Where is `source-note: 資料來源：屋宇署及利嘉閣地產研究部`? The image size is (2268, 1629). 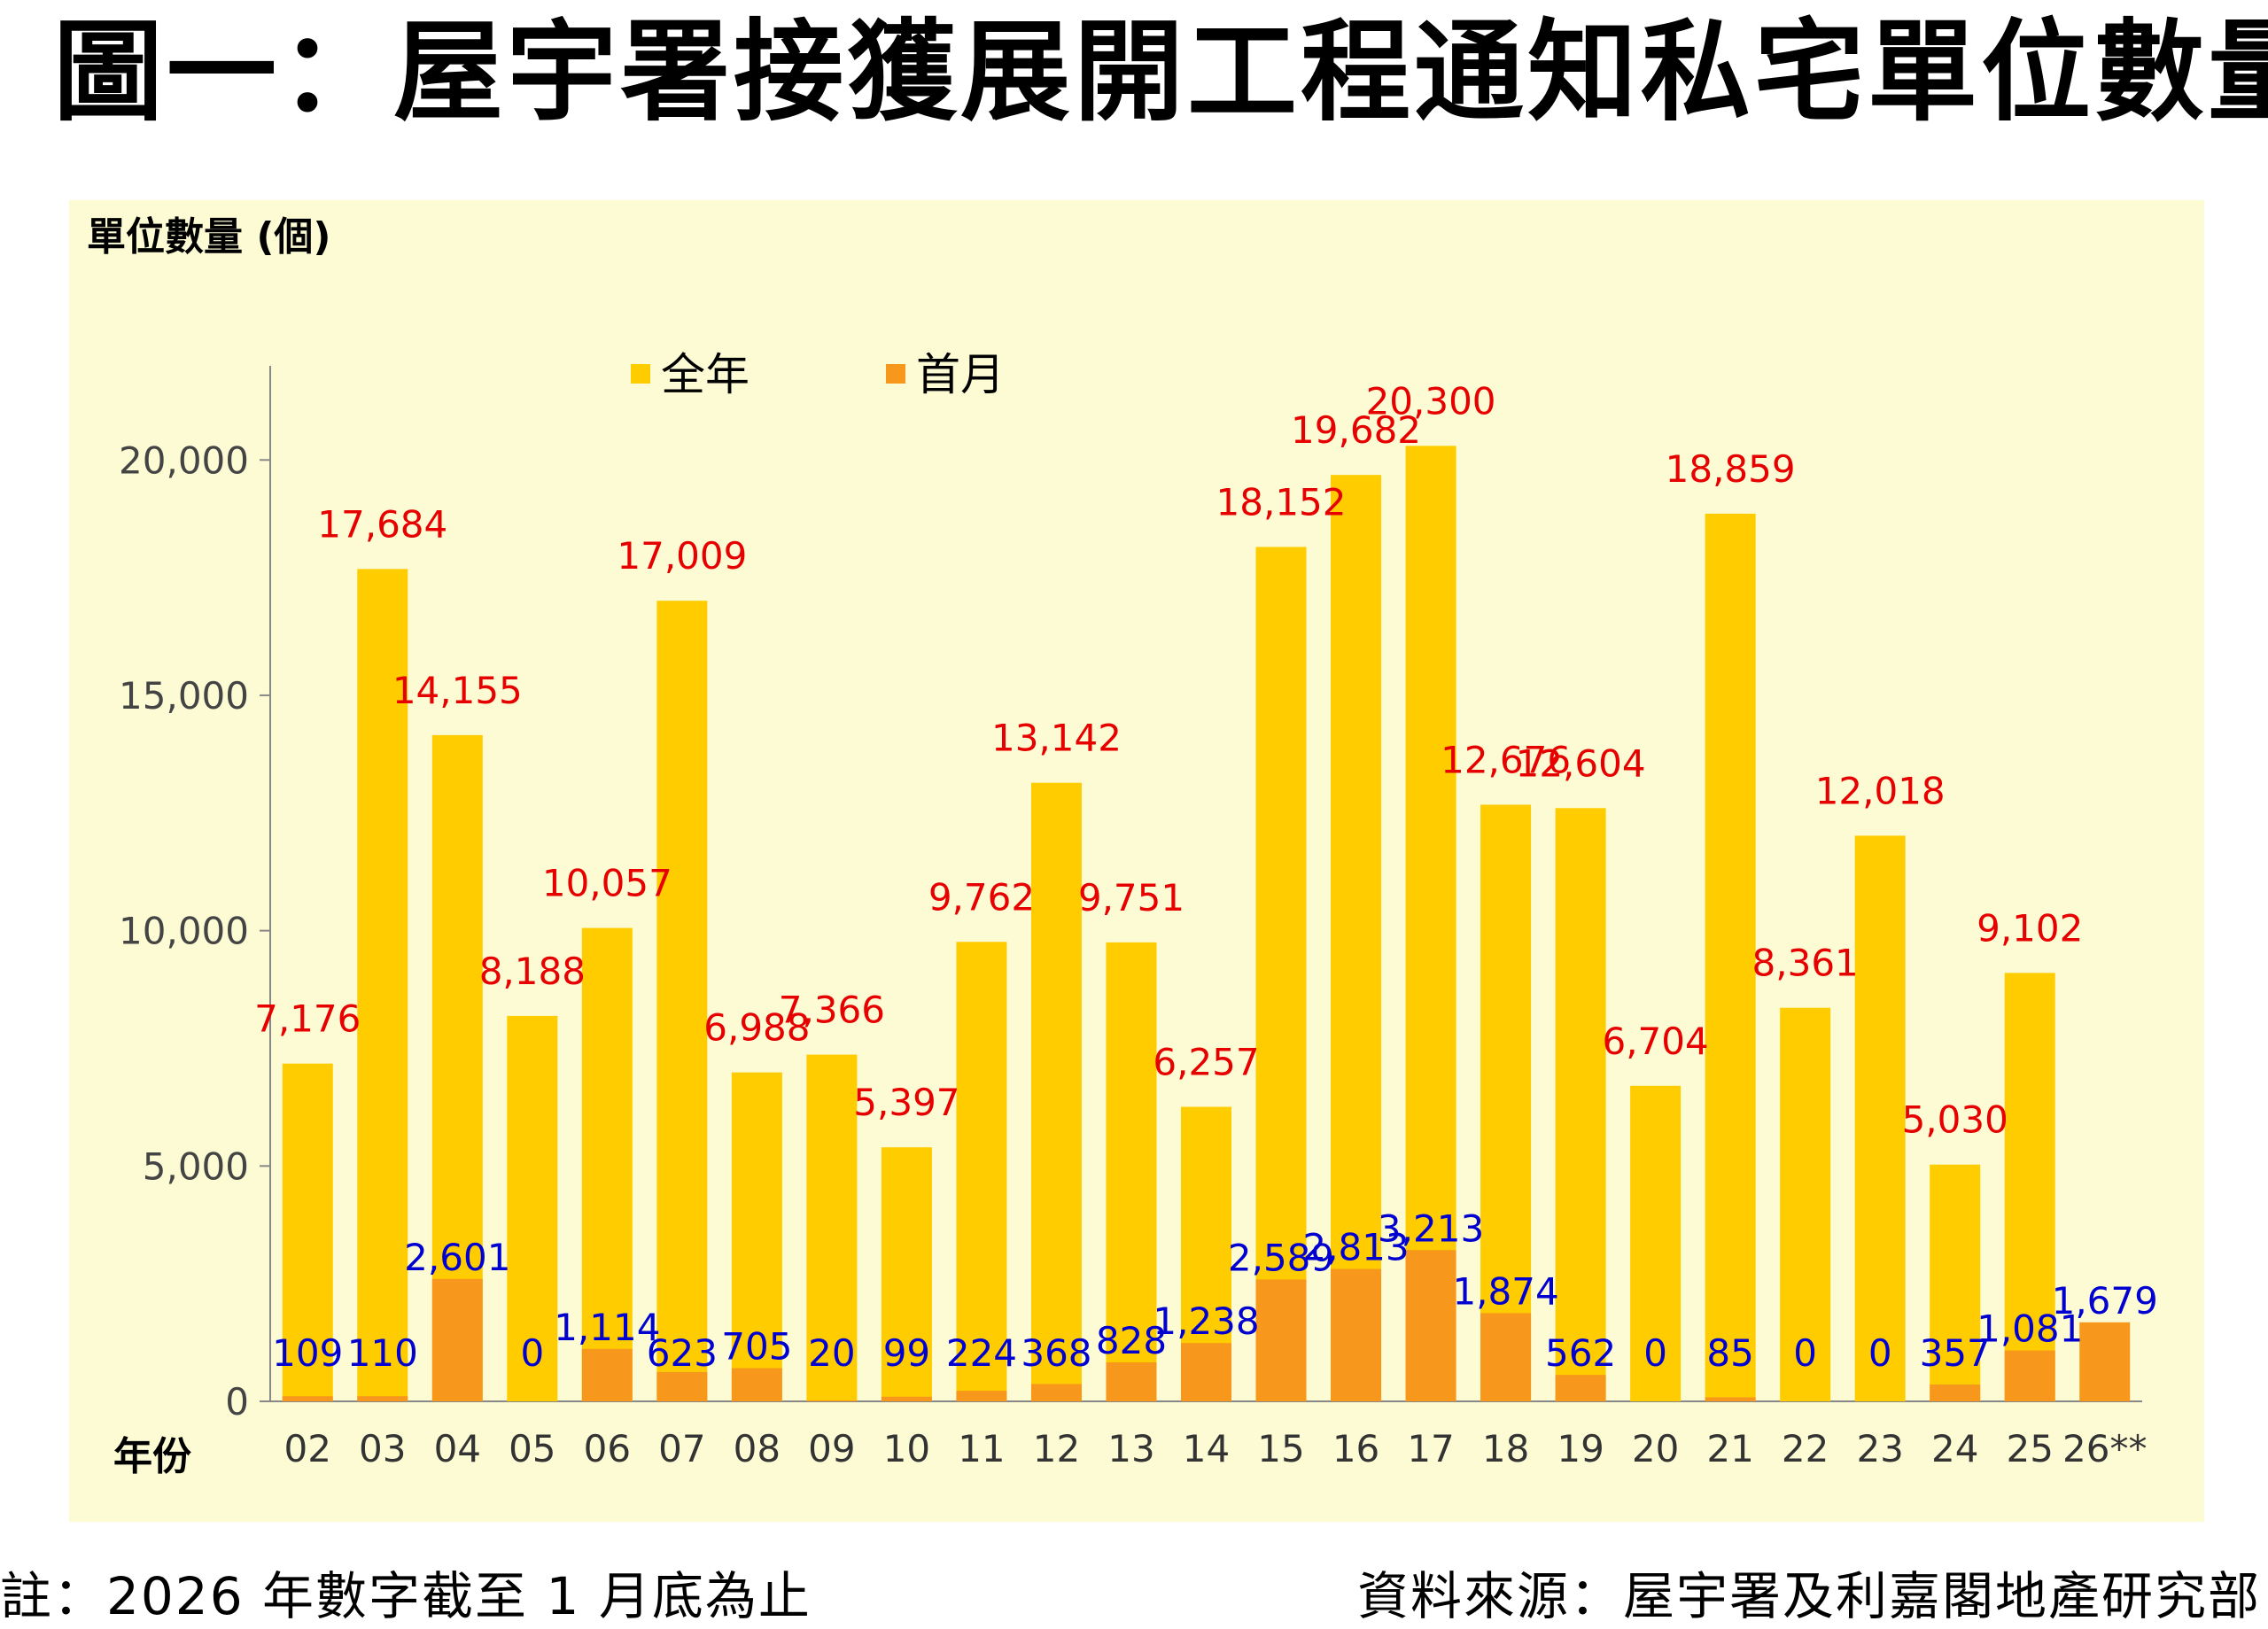
source-note: 資料來源：屋宇署及利嘉閣地產研究部 is located at coordinates (1808, 1596).